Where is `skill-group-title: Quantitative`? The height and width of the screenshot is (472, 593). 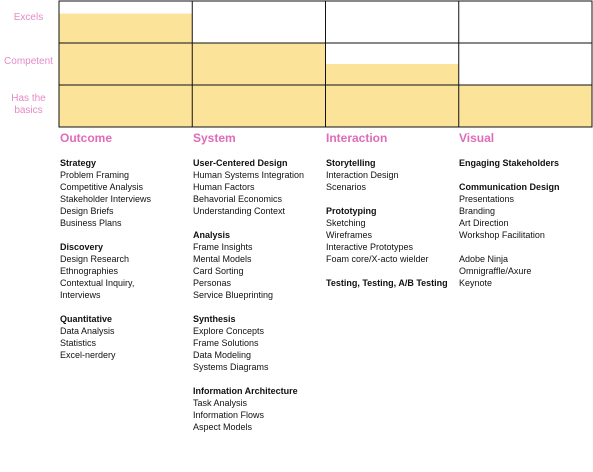
skill-group-title: Quantitative is located at coordinates (86, 319).